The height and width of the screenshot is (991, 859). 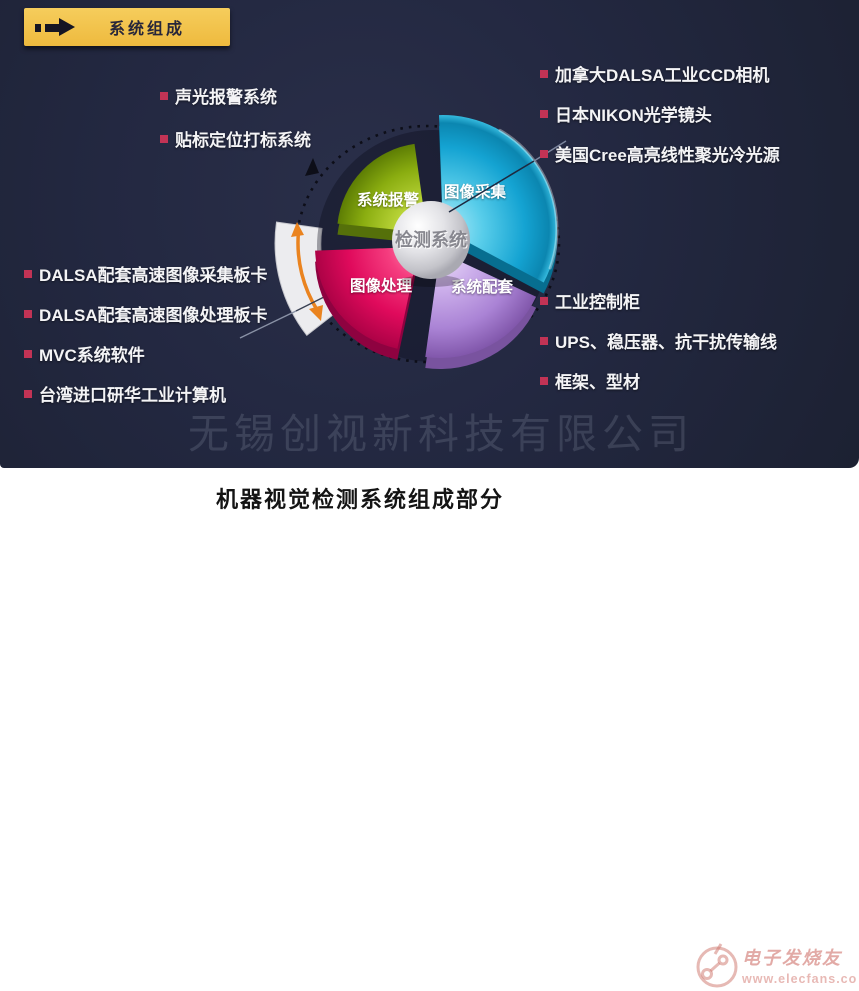 I want to click on pie-segment-label-processing: 图像处理, so click(x=381, y=285).